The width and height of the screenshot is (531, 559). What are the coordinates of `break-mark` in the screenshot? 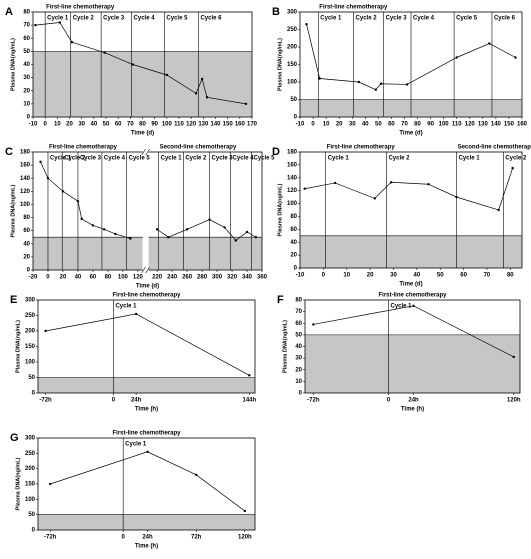 It's located at (147, 152).